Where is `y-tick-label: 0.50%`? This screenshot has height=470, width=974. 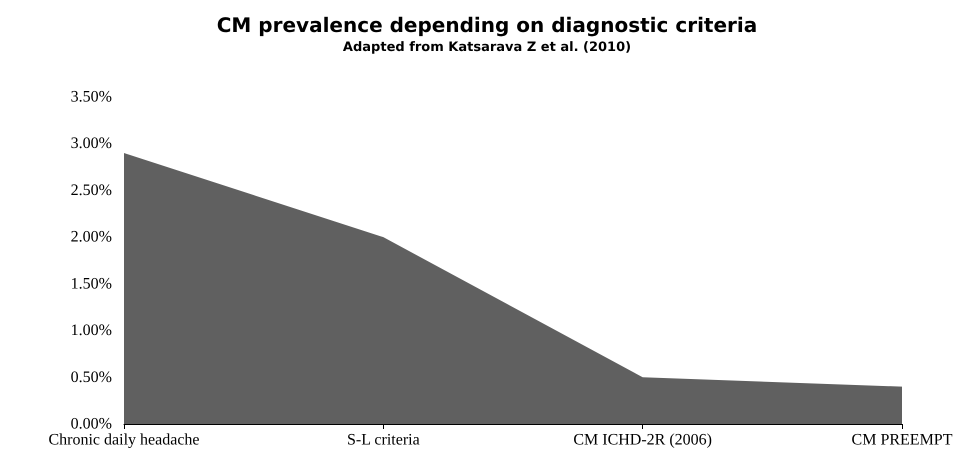 y-tick-label: 0.50% is located at coordinates (91, 377).